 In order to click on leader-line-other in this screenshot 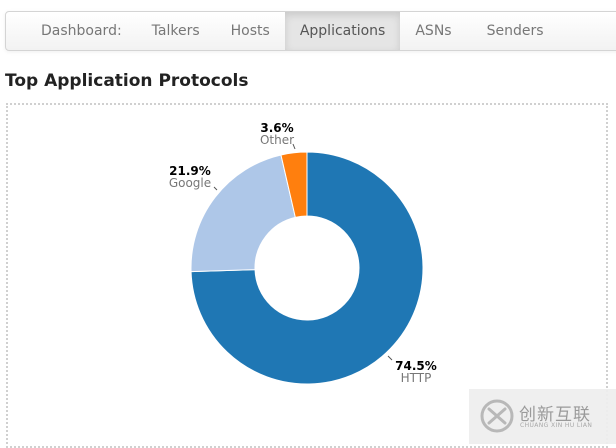, I will do `click(294, 146)`.